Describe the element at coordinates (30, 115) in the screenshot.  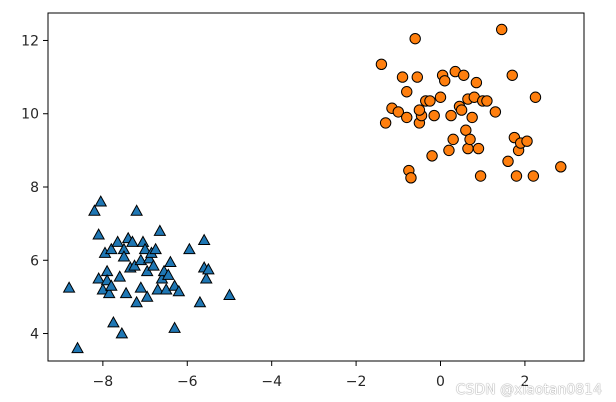
I see `y-tick-label: 10` at that location.